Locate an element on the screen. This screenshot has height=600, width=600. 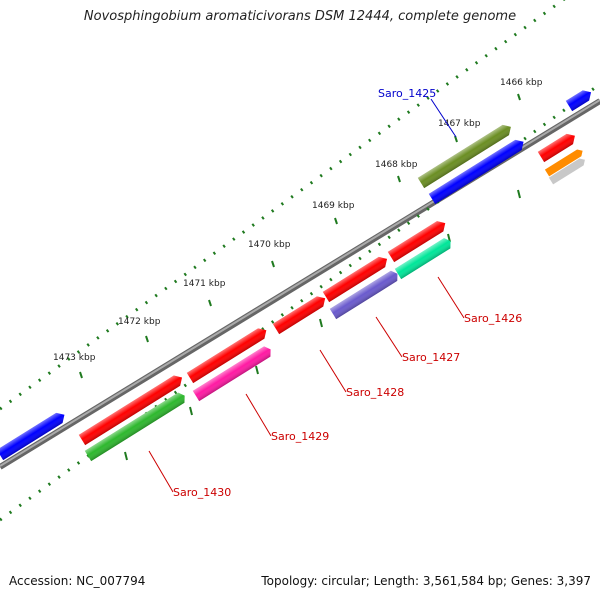
gene-label-saro-1425: Saro_1425 is located at coordinates (407, 93).